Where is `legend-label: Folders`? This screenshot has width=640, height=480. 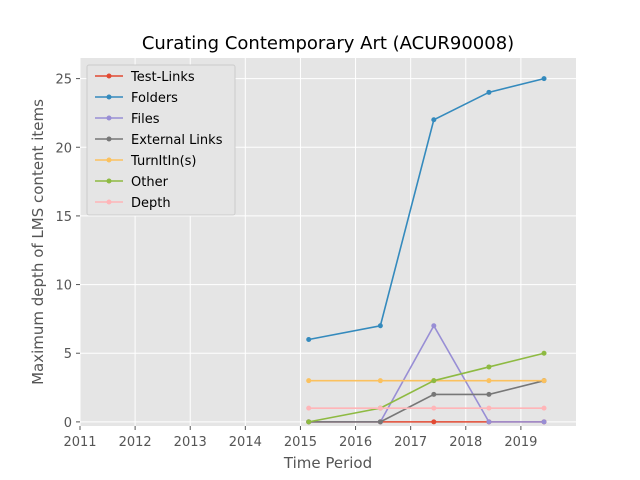 legend-label: Folders is located at coordinates (154, 98).